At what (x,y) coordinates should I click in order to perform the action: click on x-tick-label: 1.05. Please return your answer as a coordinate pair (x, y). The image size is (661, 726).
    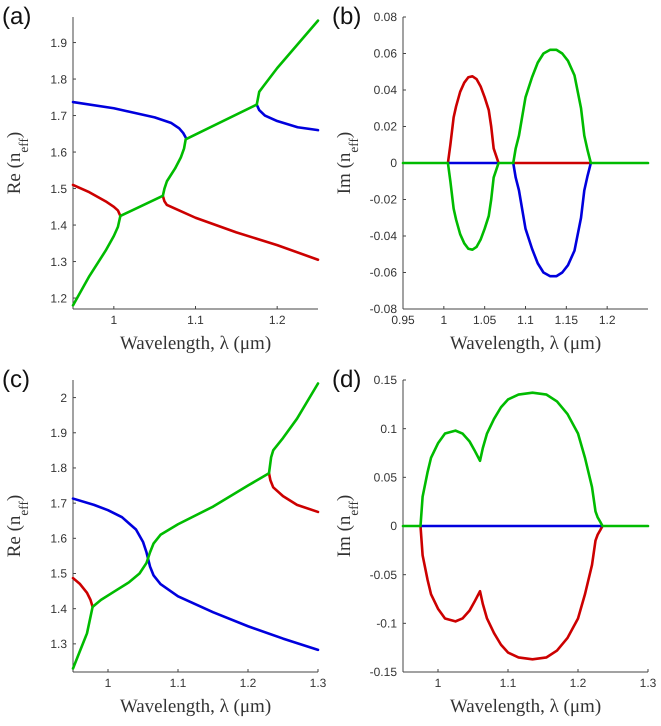
    Looking at the image, I should click on (484, 320).